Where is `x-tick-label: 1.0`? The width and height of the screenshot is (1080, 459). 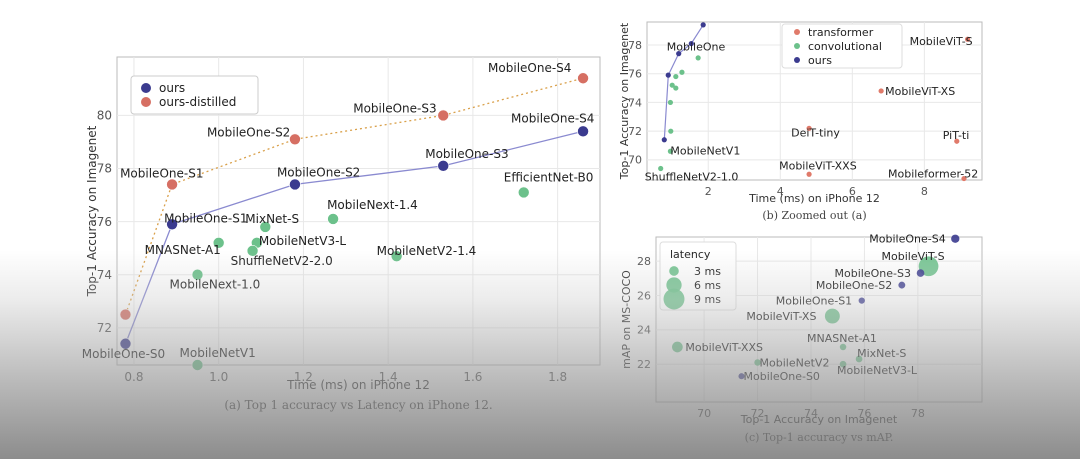 x-tick-label: 1.0 is located at coordinates (218, 377).